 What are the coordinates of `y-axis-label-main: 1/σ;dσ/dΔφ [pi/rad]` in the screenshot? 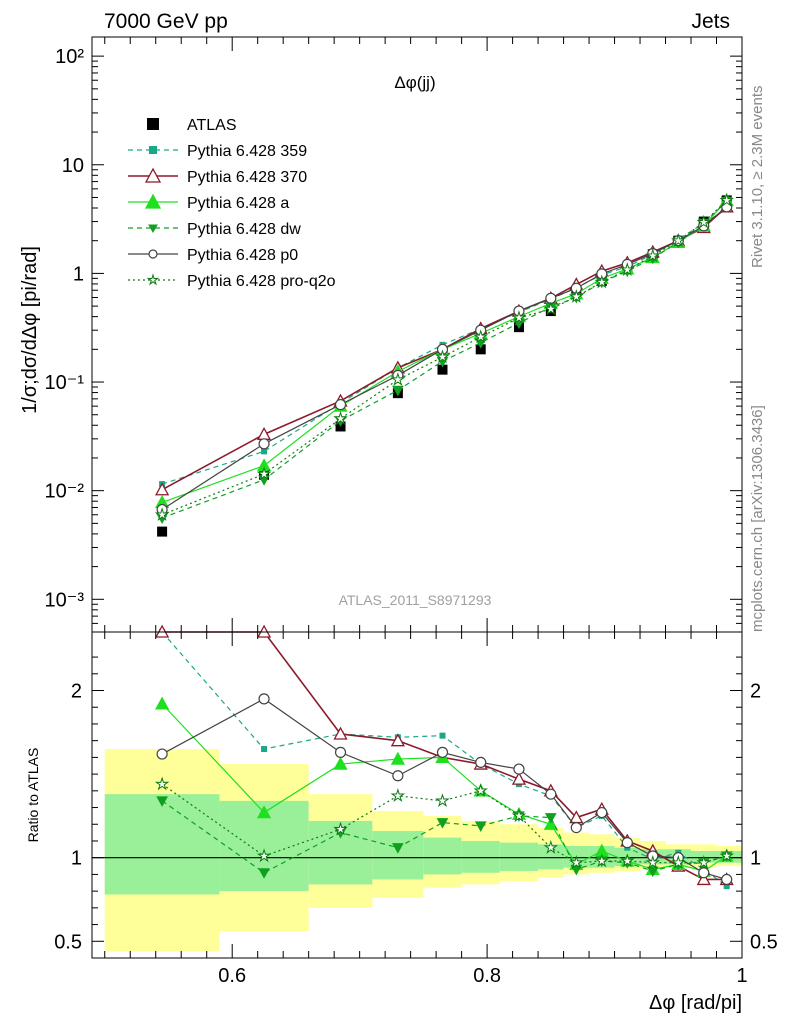 It's located at (30, 330).